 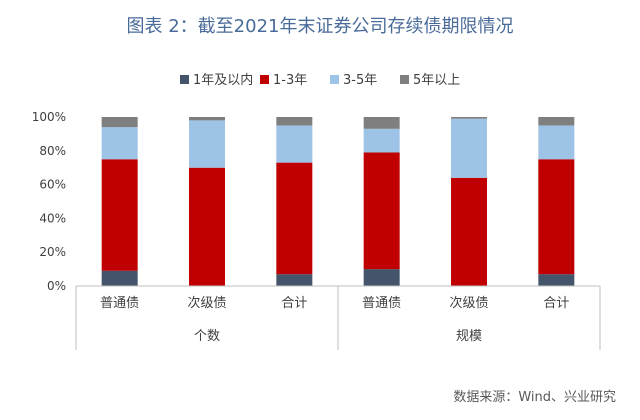 What do you see at coordinates (320, 80) in the screenshot?
I see `legend: 1年及以内 1-3年 3-5年 5年以上` at bounding box center [320, 80].